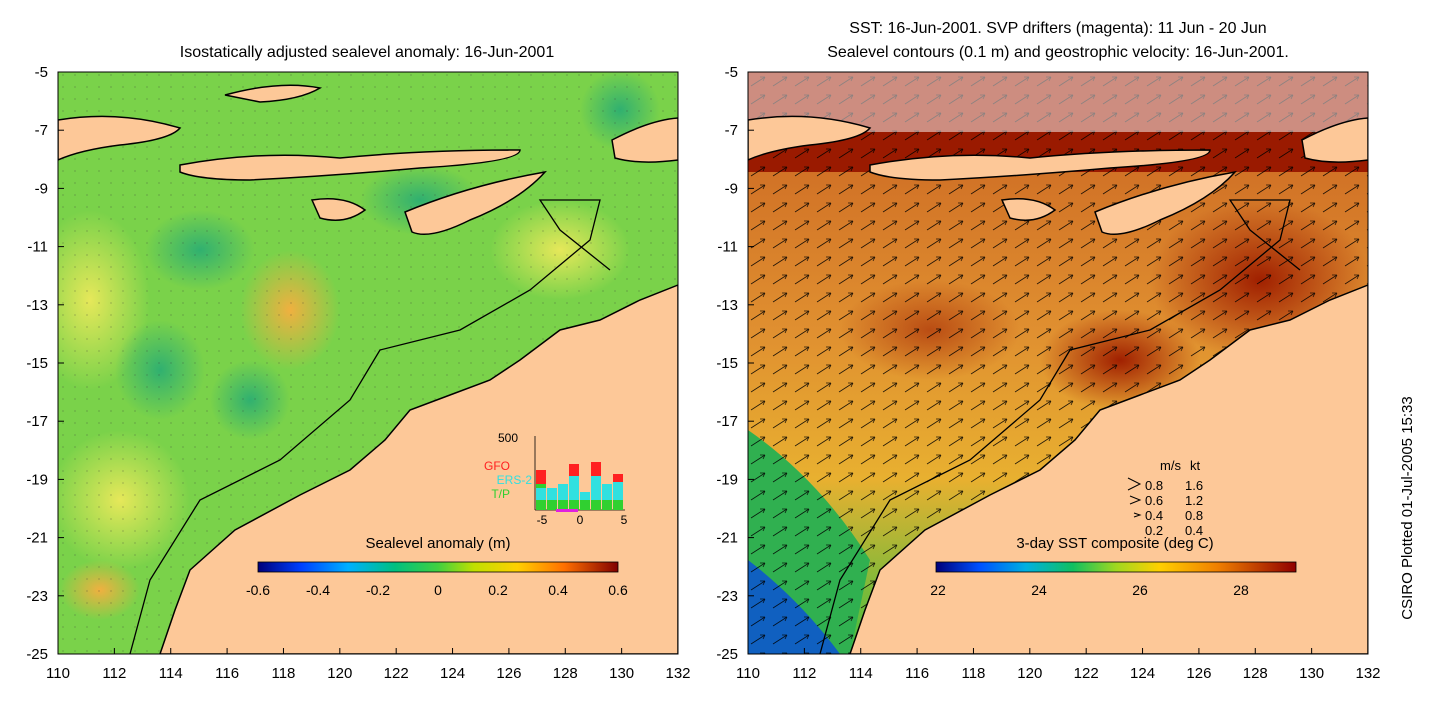 The width and height of the screenshot is (1440, 720). Describe the element at coordinates (1154, 530) in the screenshot. I see `speed-key-ms: 0.2` at that location.